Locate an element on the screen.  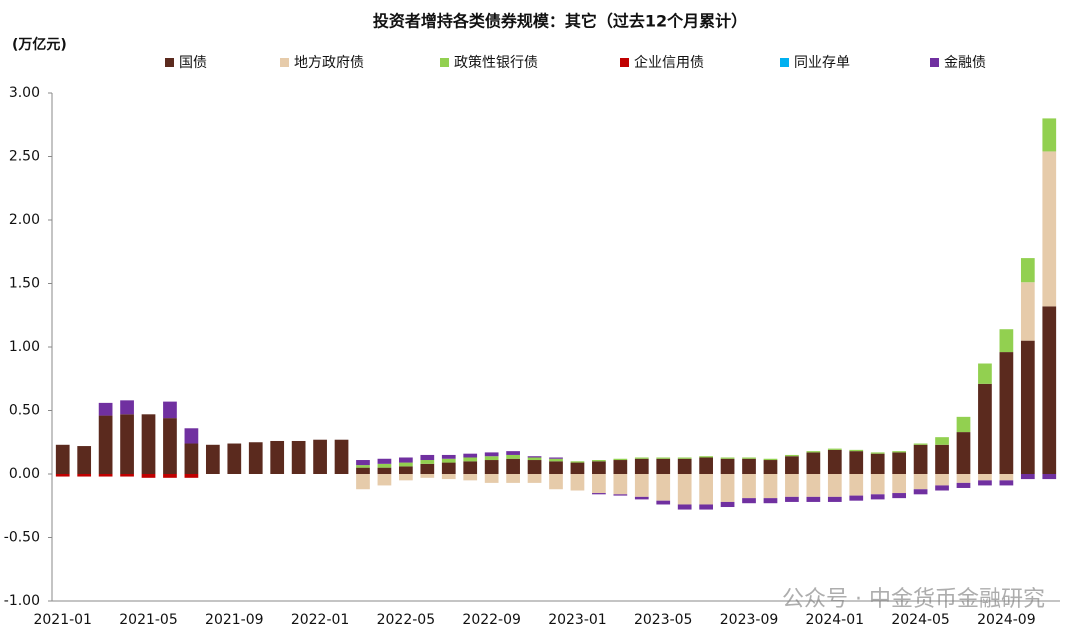
x-tick-label: 2022-01 is located at coordinates (320, 620).